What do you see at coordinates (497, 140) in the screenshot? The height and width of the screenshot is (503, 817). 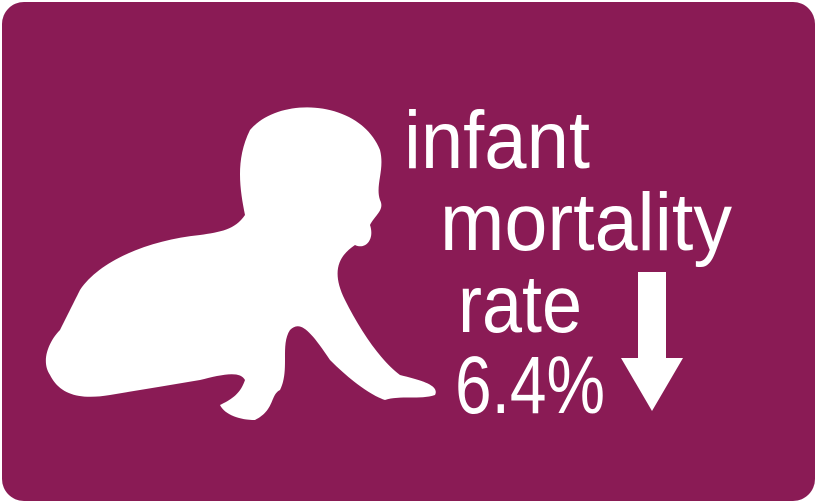 I see `headline-line: infant` at bounding box center [497, 140].